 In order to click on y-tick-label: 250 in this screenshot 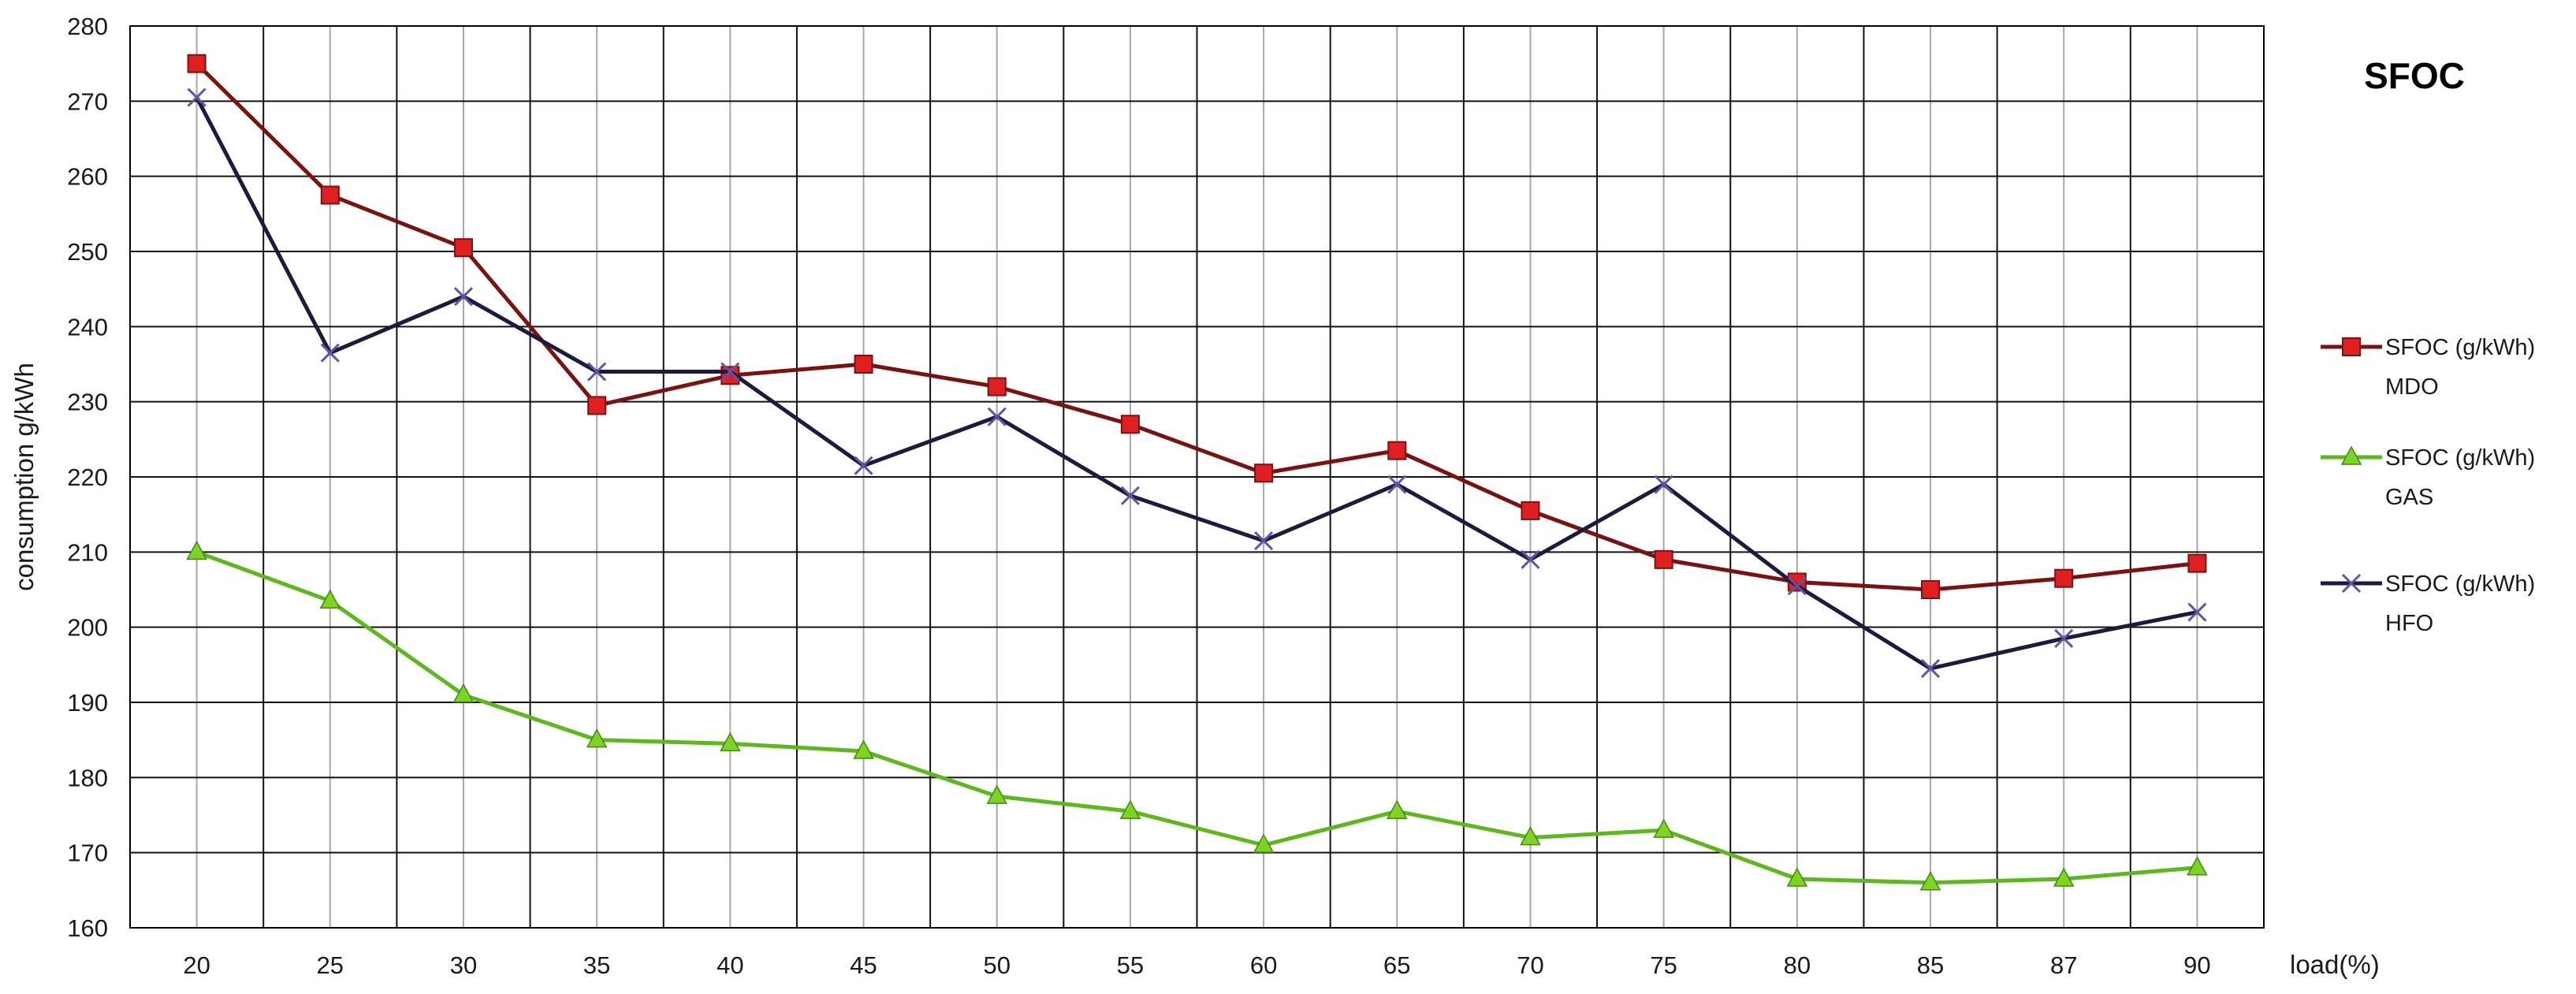, I will do `click(87, 252)`.